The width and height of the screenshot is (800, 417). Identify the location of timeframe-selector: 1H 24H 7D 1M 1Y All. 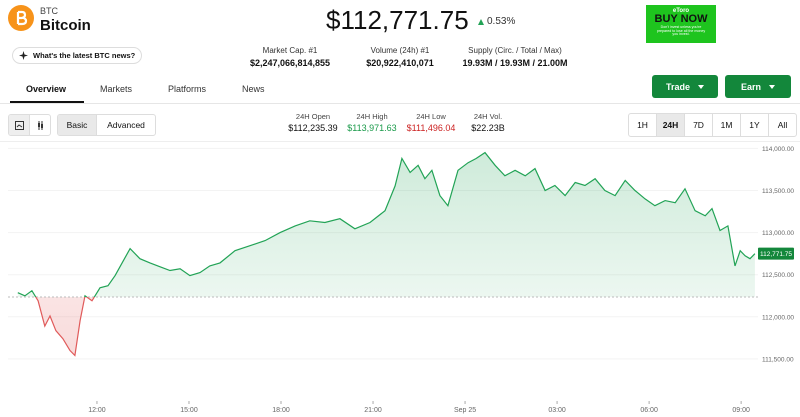
(712, 125).